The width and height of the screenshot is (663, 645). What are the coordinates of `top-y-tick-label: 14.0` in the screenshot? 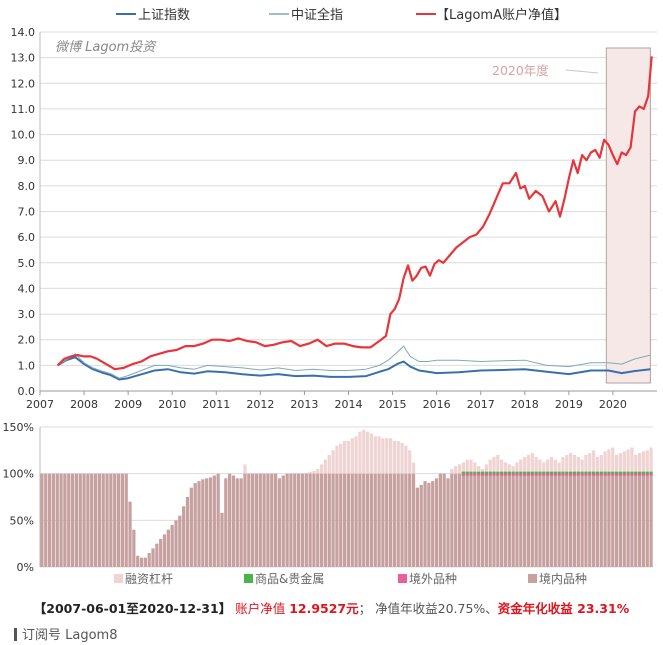 It's located at (23, 32).